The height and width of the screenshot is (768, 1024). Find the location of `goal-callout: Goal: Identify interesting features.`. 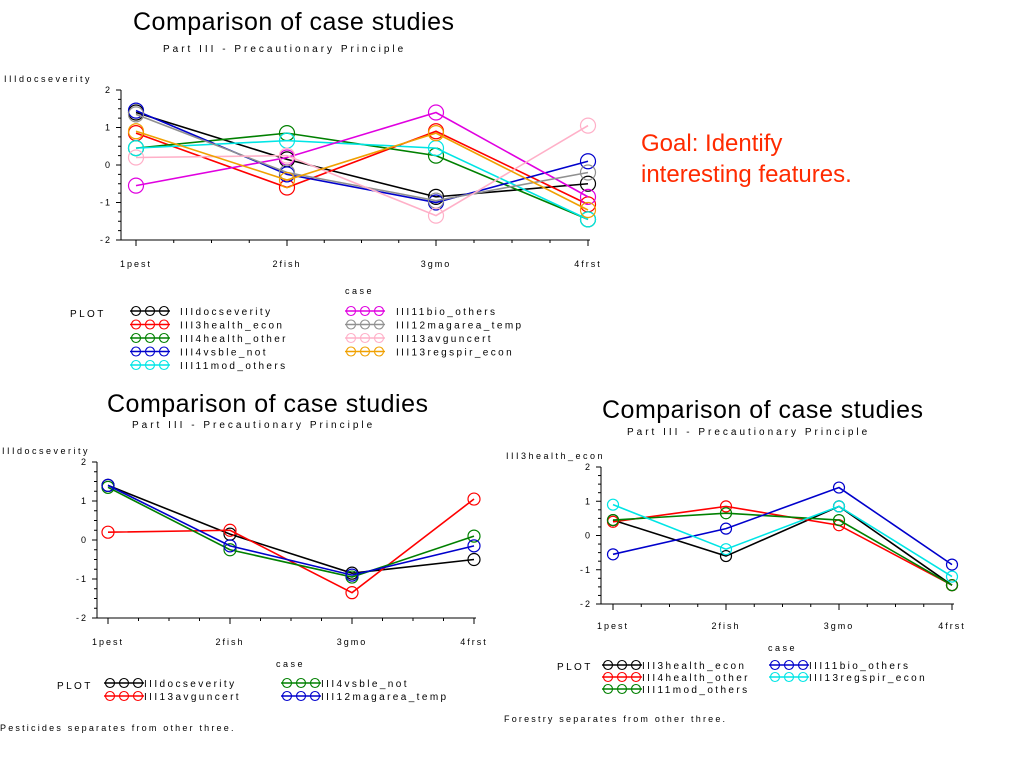

goal-callout: Goal: Identify interesting features. is located at coordinates (791, 159).